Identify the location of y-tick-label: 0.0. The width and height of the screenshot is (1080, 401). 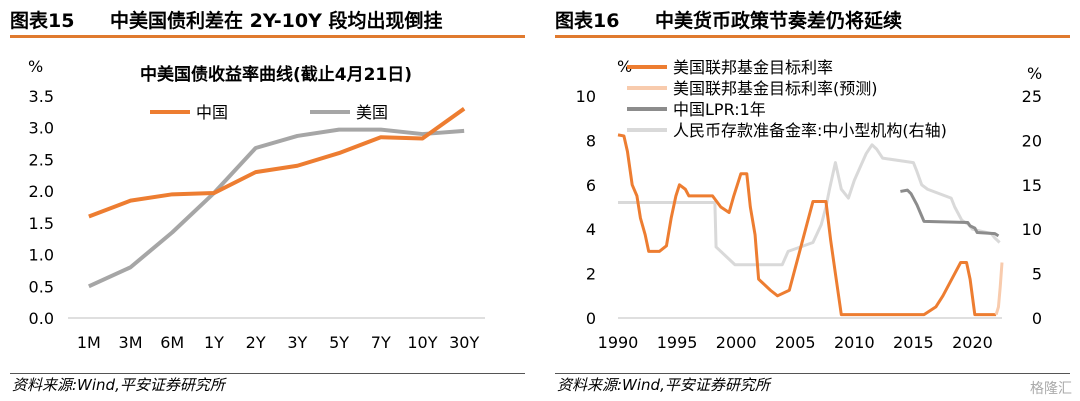
(41, 318).